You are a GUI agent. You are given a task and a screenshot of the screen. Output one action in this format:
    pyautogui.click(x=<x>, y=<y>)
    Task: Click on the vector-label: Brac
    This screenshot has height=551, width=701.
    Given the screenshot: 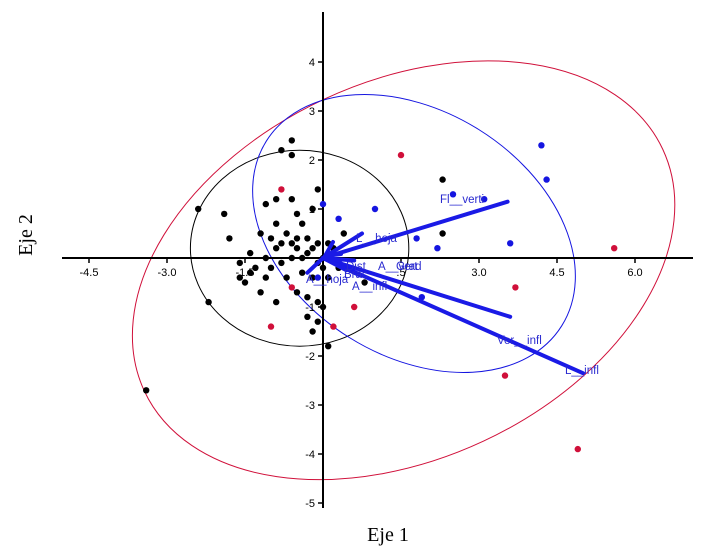 What is the action you would take?
    pyautogui.click(x=356, y=275)
    